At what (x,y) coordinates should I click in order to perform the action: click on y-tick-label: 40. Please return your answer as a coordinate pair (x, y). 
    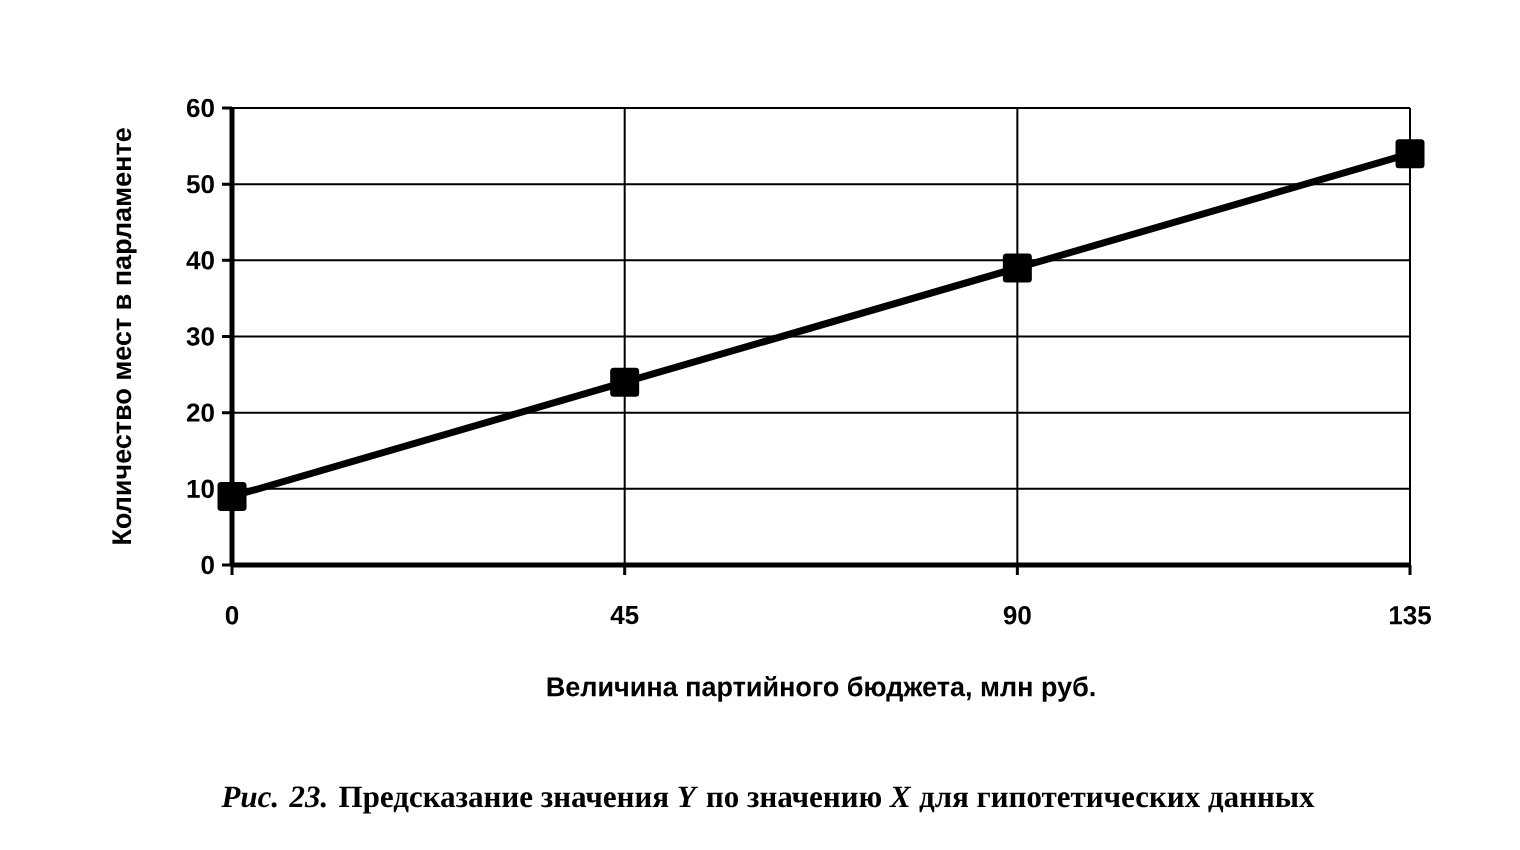
    Looking at the image, I should click on (200, 260).